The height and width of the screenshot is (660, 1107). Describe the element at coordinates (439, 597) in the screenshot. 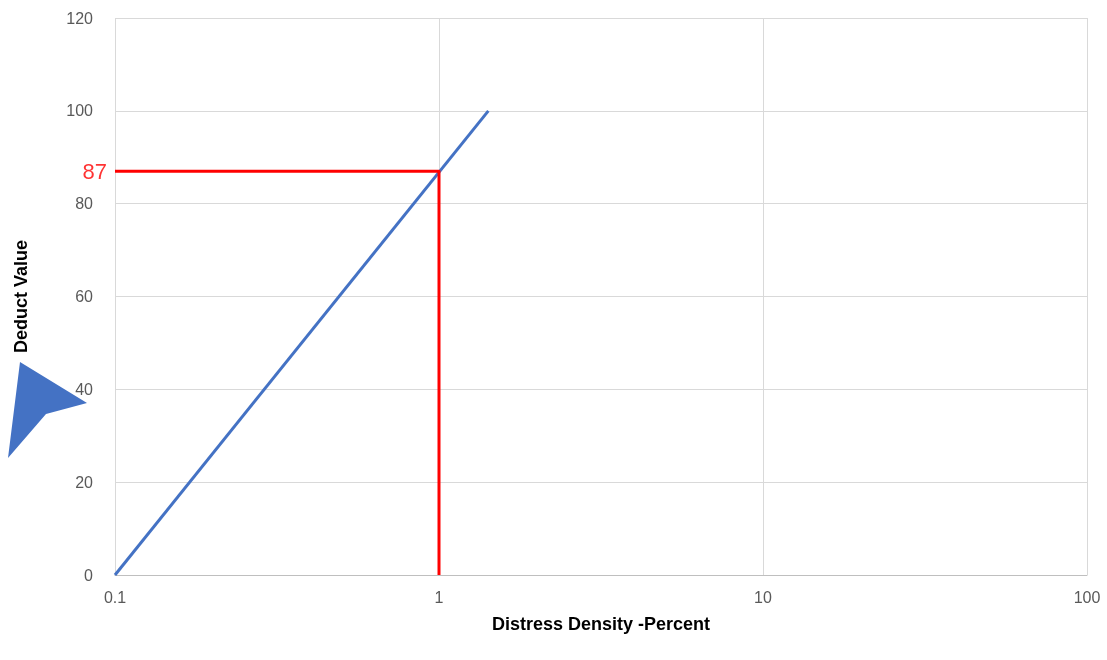

I see `x-tick-label: 1` at that location.